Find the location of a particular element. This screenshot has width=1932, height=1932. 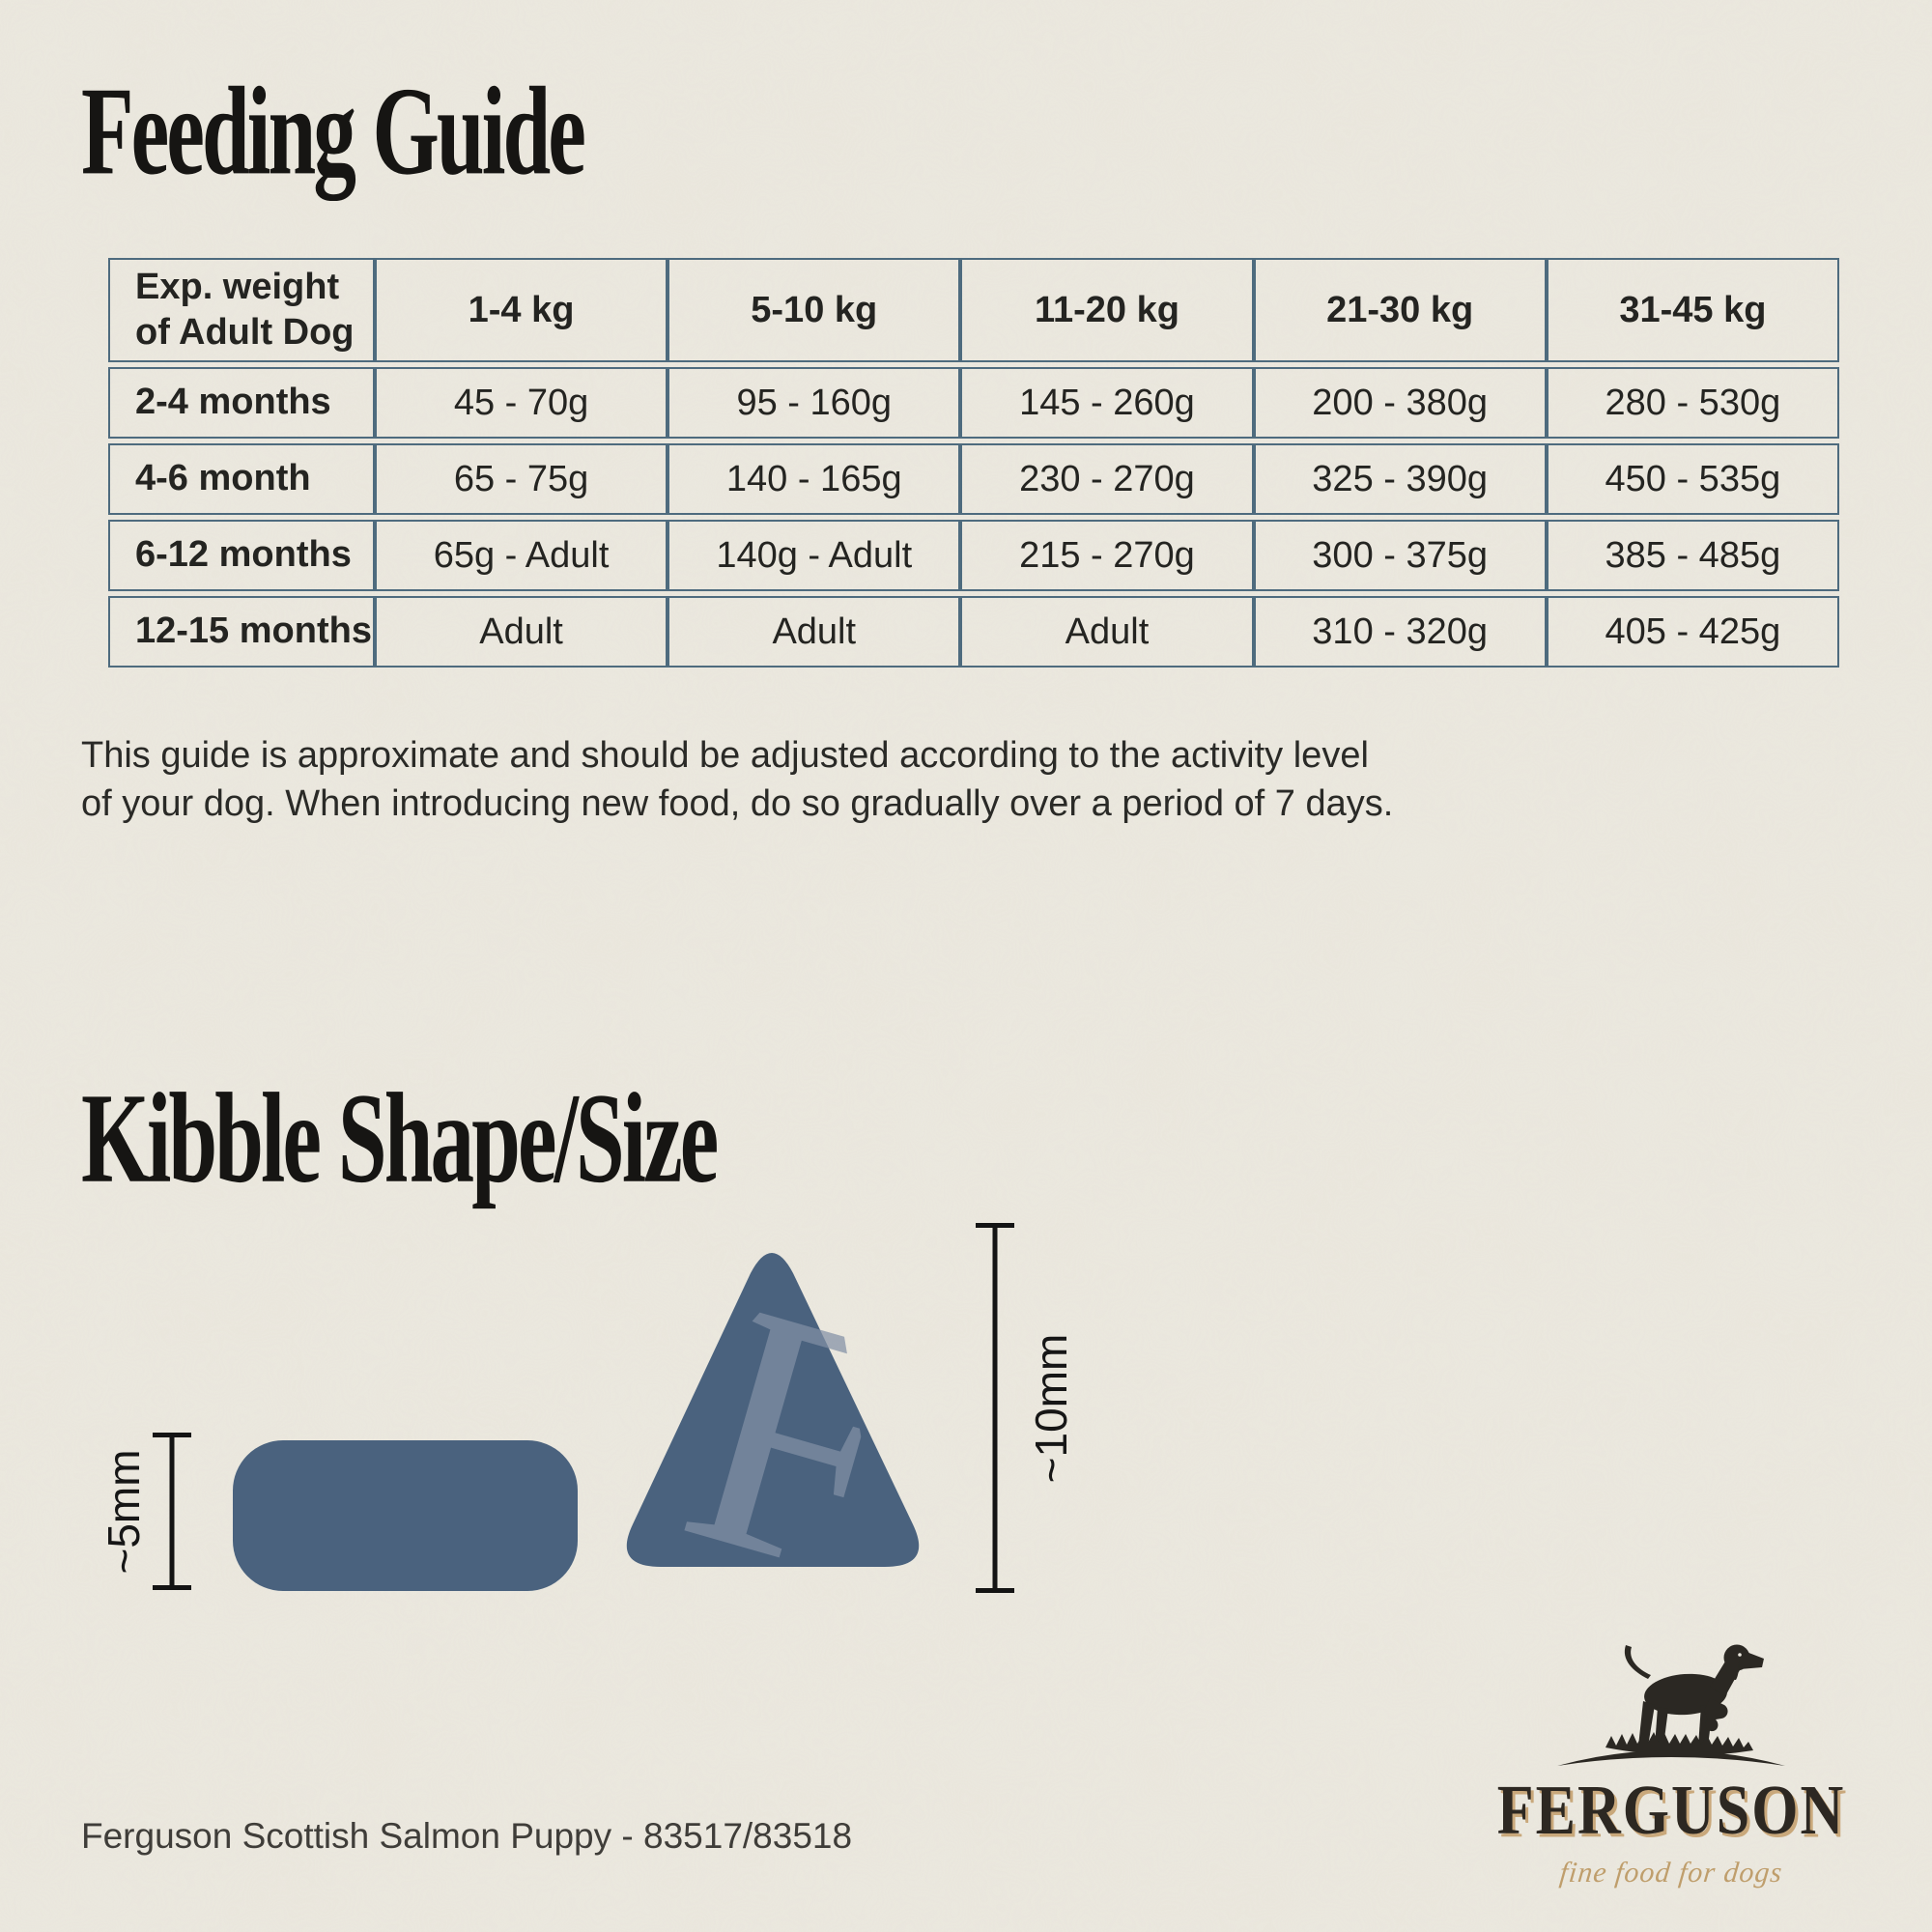

column-header: 31-45 kg is located at coordinates (1692, 310).